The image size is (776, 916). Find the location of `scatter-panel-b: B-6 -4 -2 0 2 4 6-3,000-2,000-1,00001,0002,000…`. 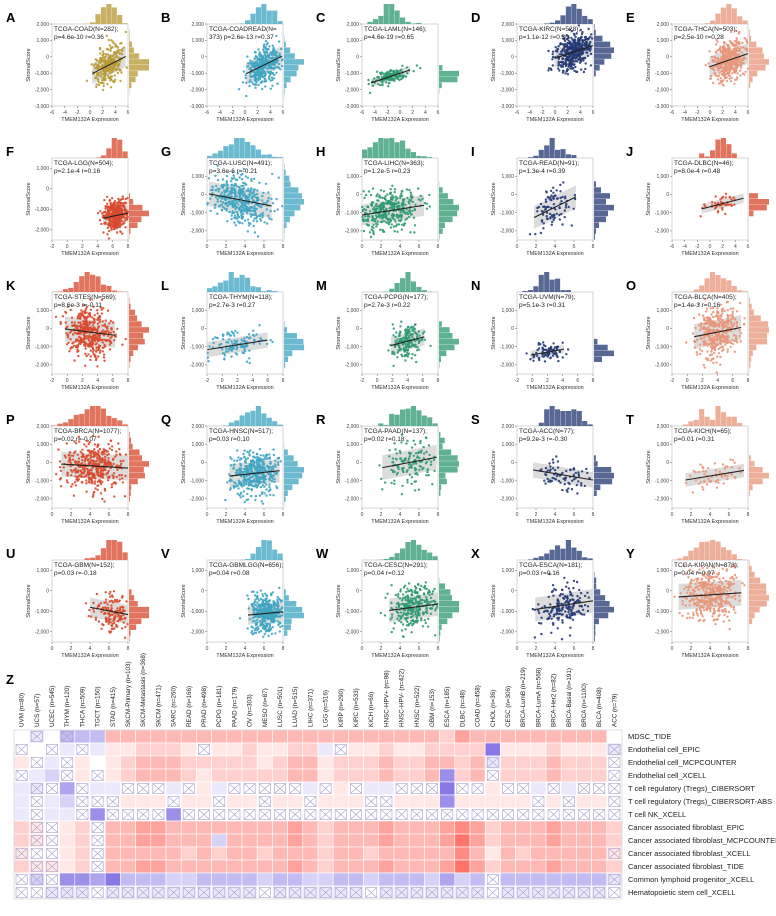

scatter-panel-b: B-6 -4 -2 0 2 4 6-3,000-2,000-1,00001,0002,000… is located at coordinates (232, 63).